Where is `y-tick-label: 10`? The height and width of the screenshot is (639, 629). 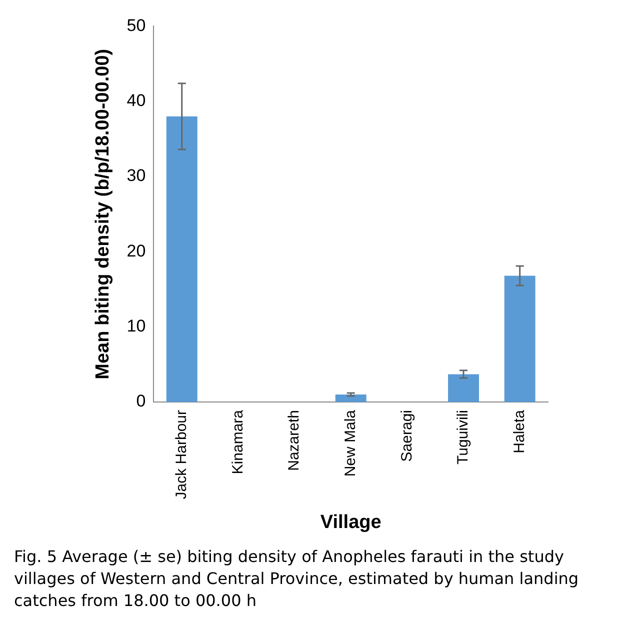
y-tick-label: 10 is located at coordinates (136, 326).